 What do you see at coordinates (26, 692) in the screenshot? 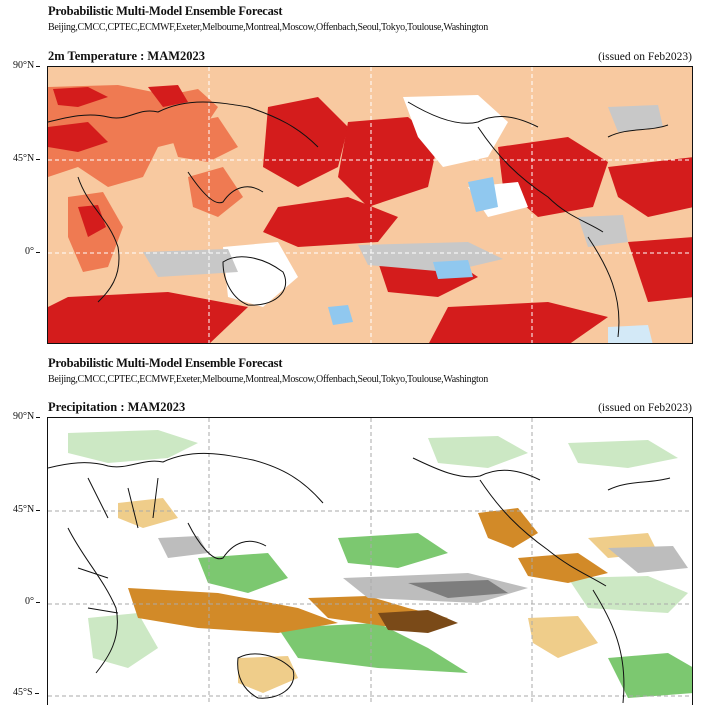
I see `lat-label-45s: 45°S` at bounding box center [26, 692].